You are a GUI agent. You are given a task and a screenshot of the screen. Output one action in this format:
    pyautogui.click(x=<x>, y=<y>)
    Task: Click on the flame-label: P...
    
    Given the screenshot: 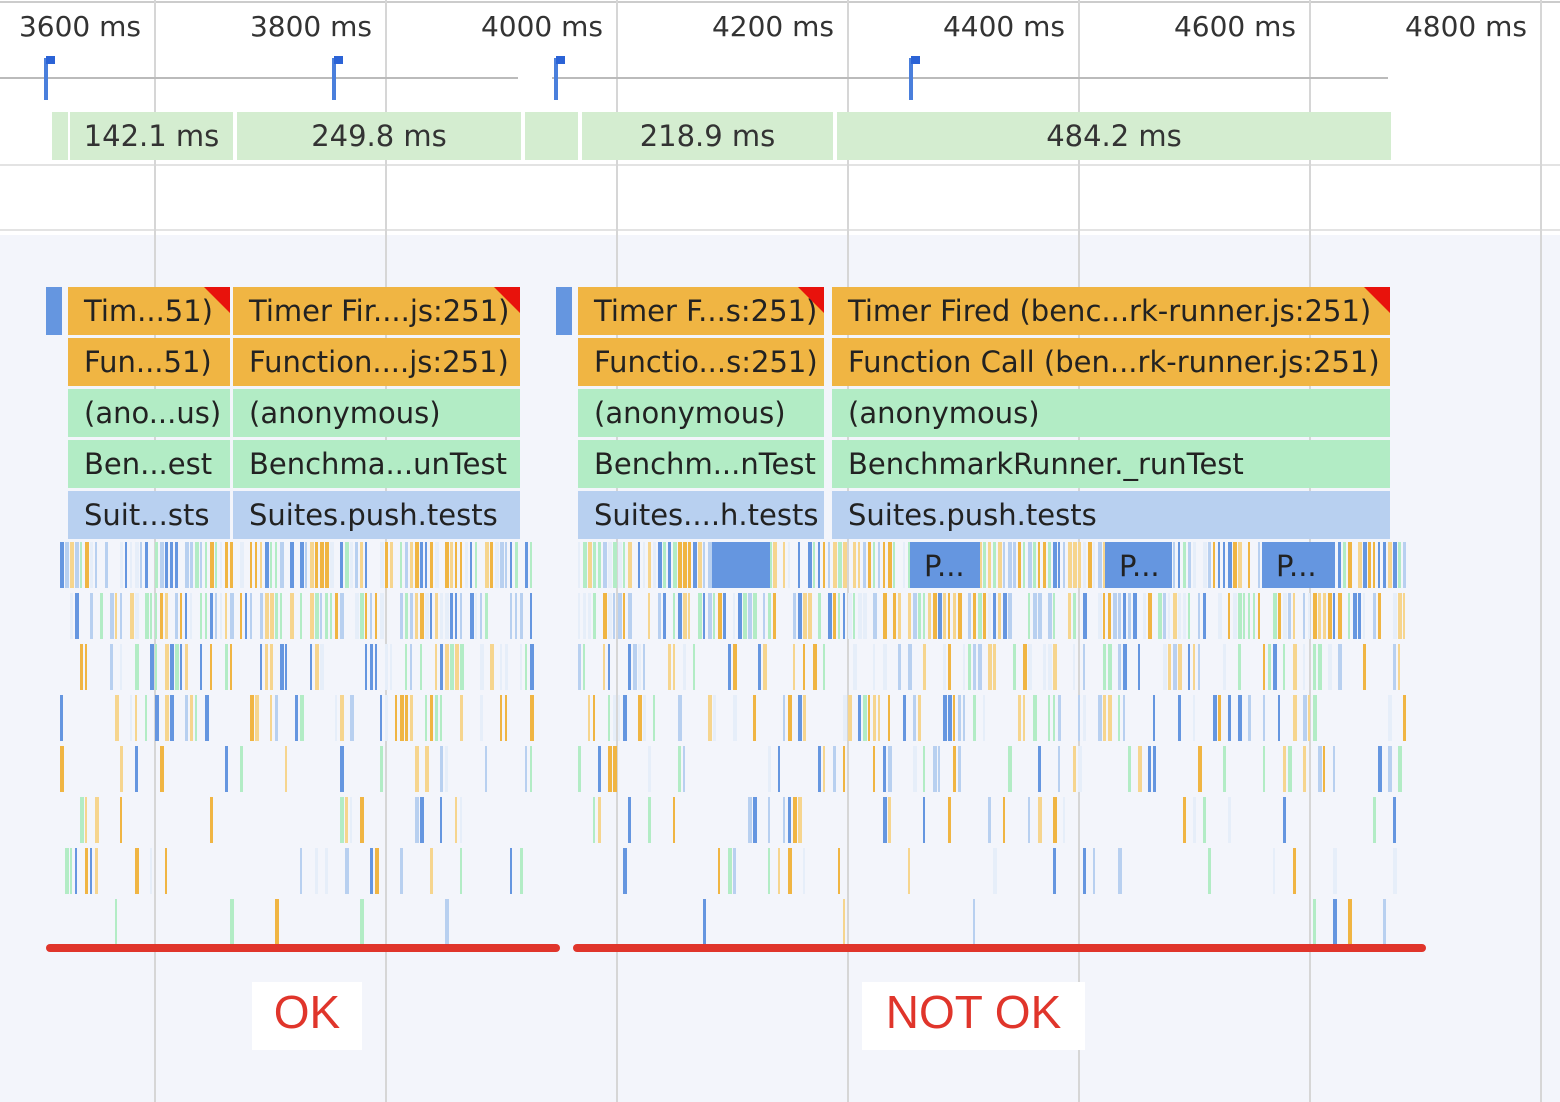 What is the action you would take?
    pyautogui.click(x=944, y=566)
    